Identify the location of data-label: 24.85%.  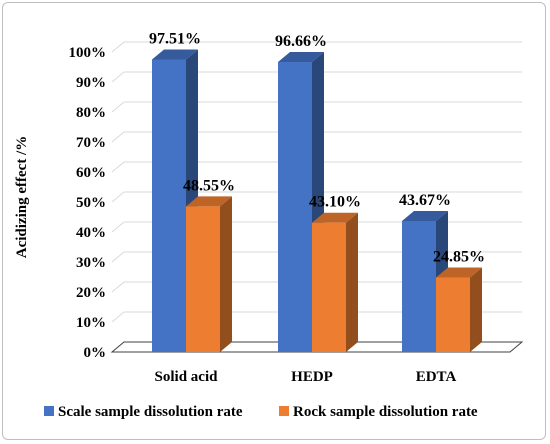
(459, 256).